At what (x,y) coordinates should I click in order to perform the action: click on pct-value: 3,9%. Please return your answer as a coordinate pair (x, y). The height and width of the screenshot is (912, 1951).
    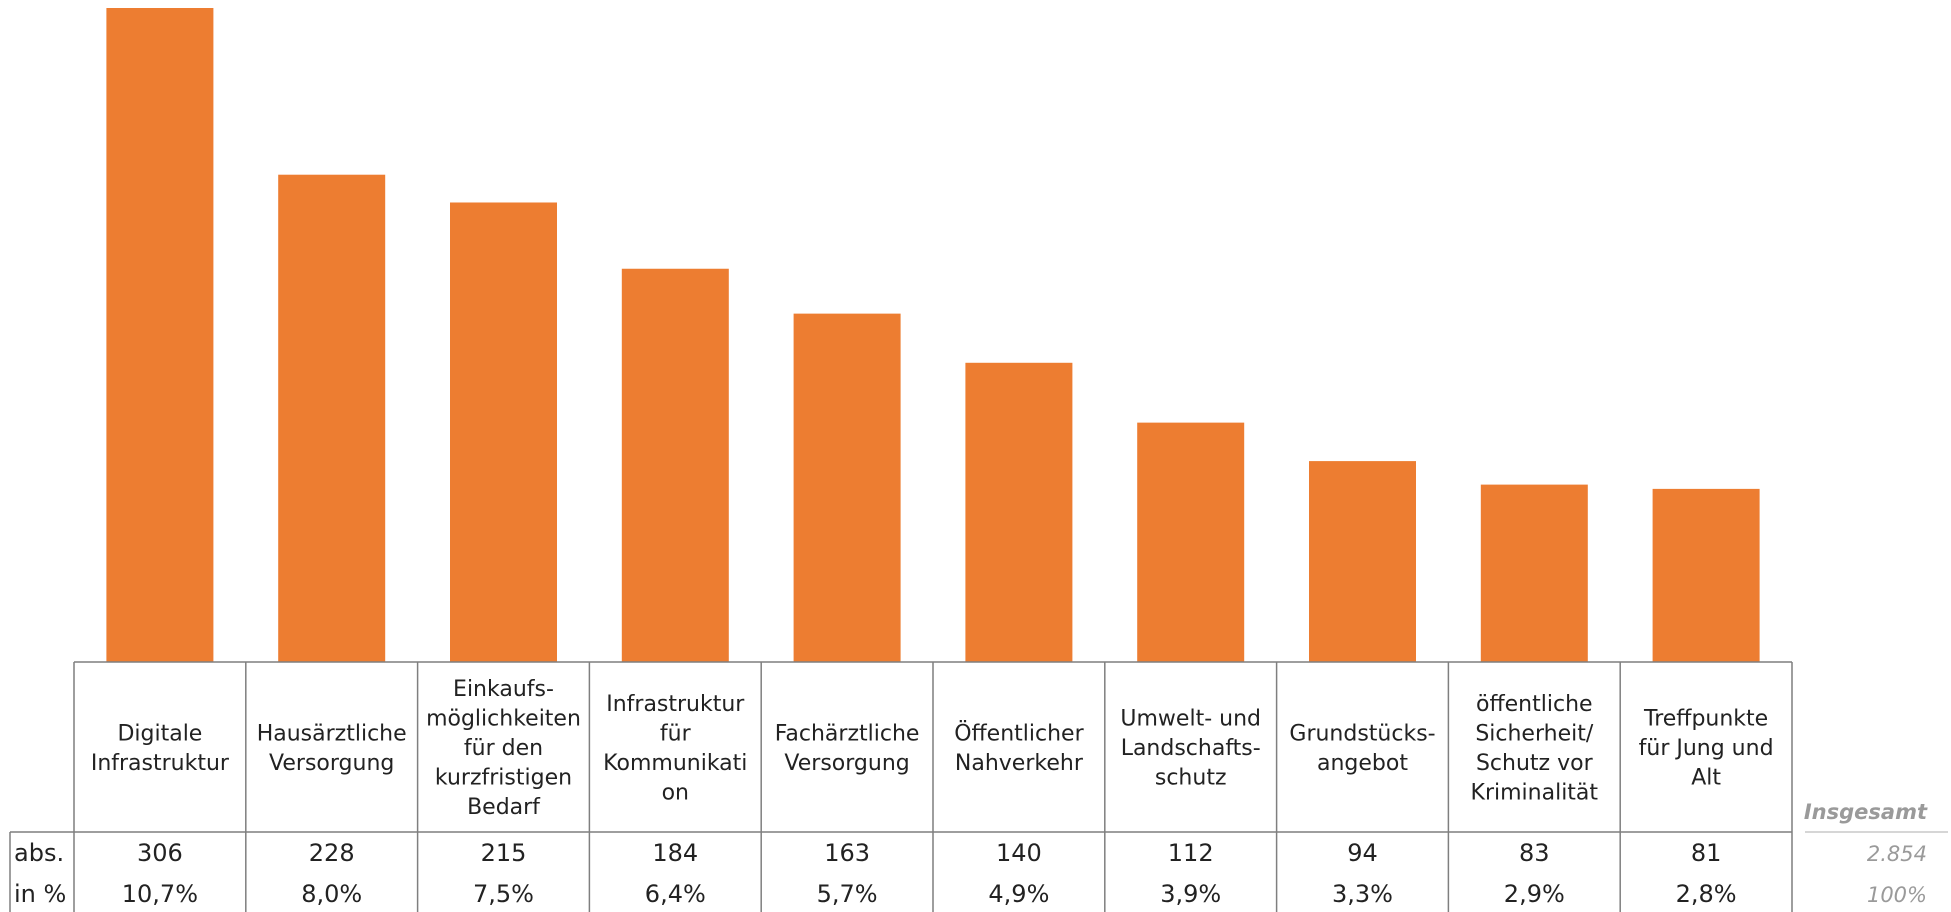
    Looking at the image, I should click on (1190, 894).